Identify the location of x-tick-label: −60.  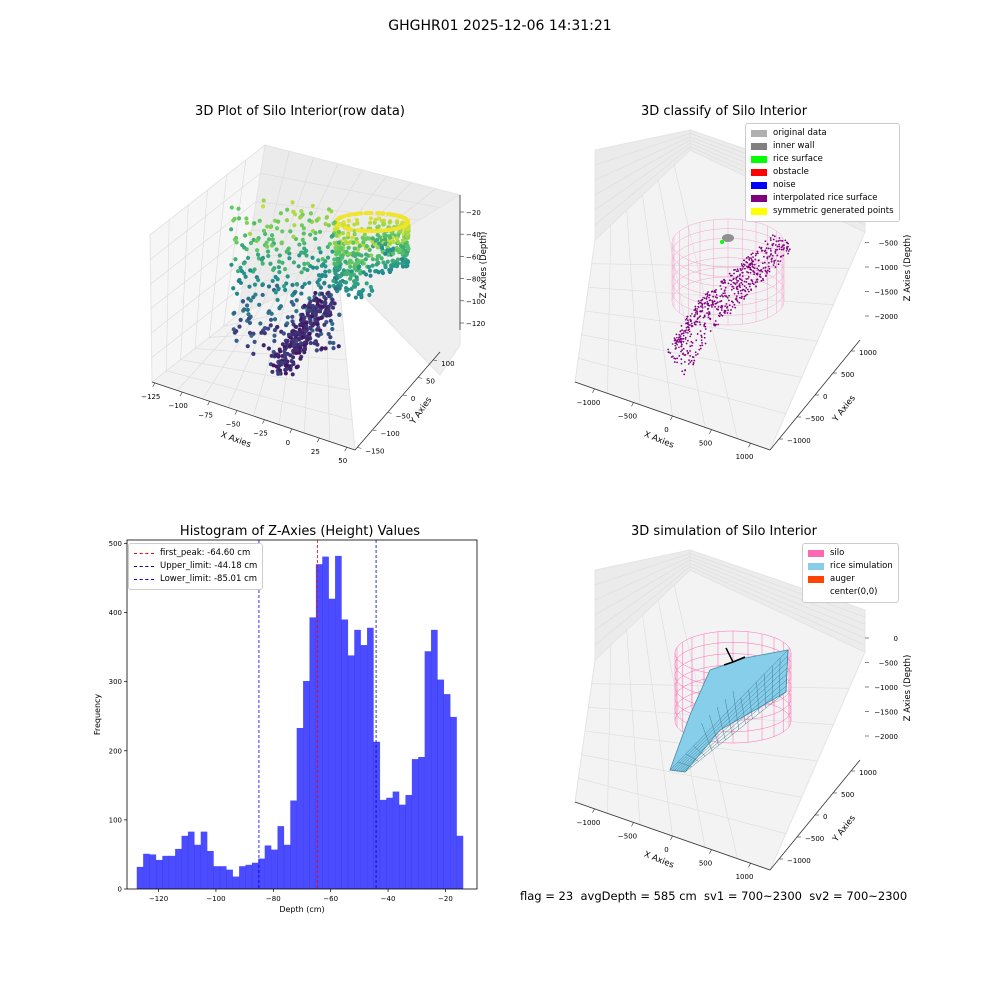
(330, 899).